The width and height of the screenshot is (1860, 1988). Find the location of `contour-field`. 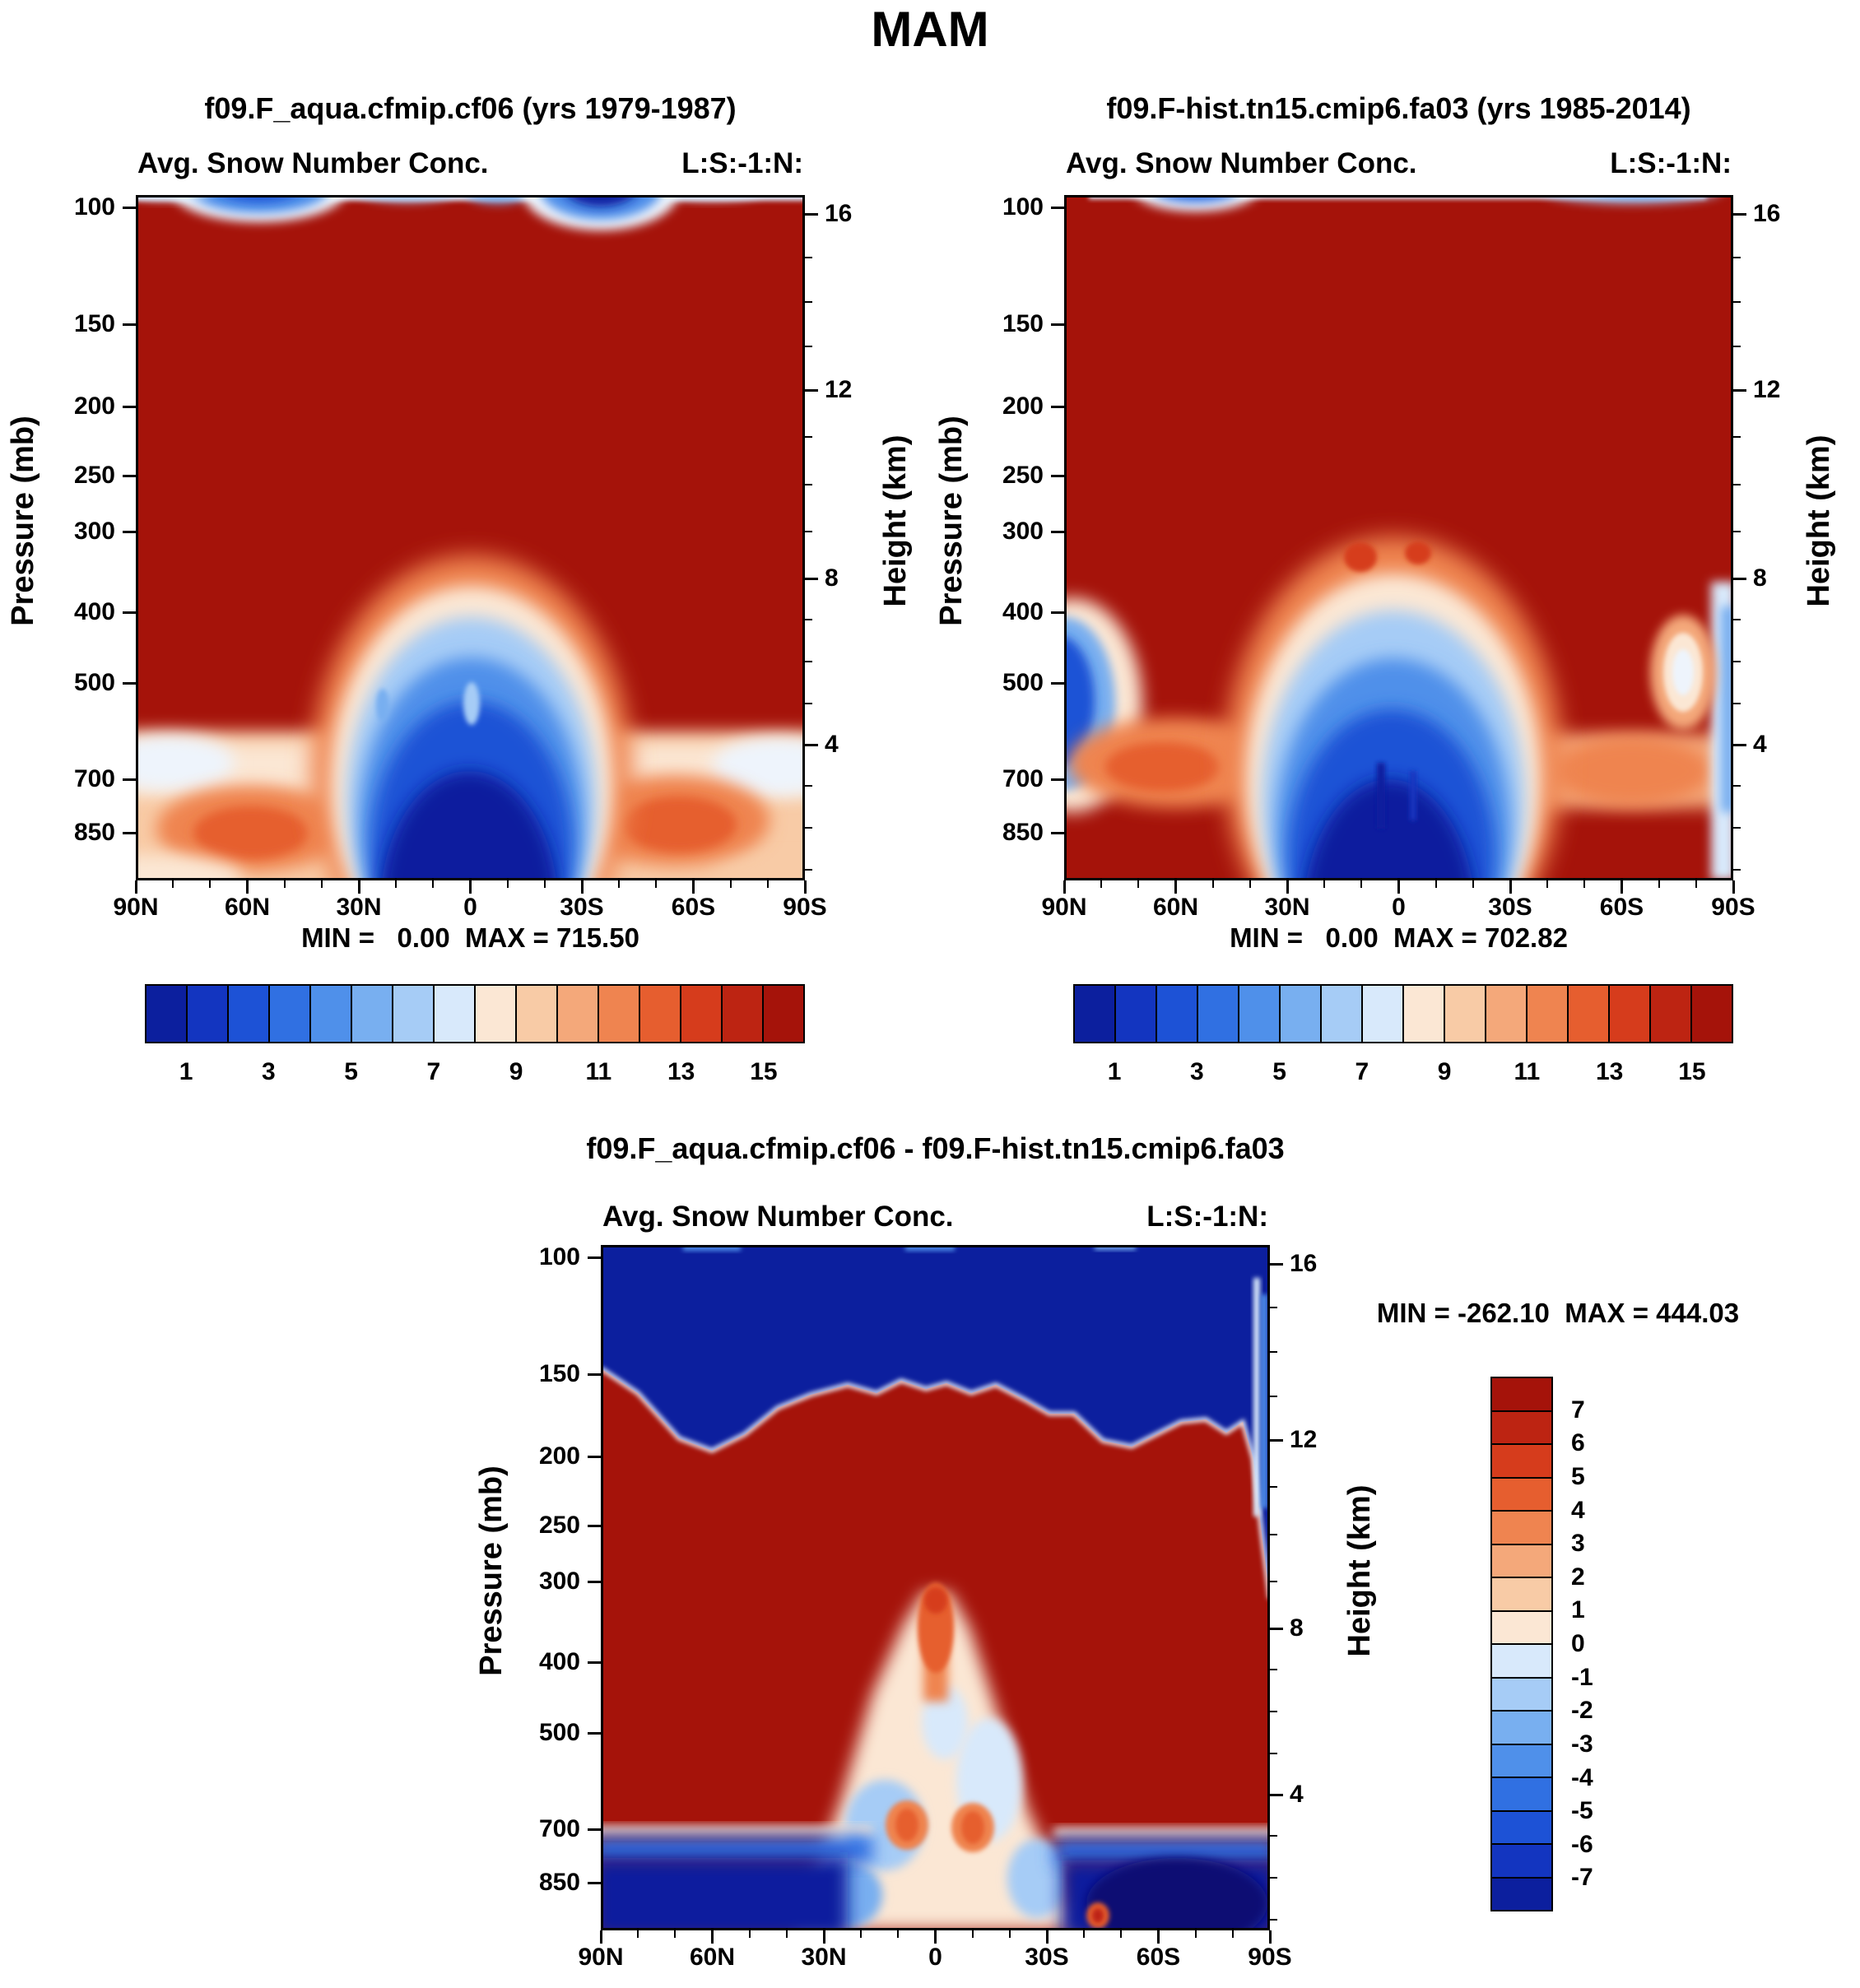

contour-field is located at coordinates (470, 537).